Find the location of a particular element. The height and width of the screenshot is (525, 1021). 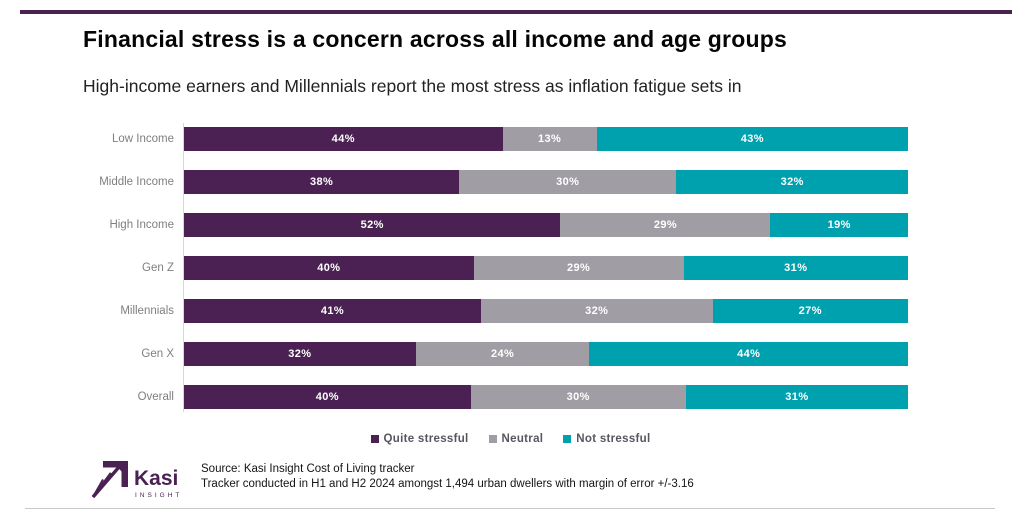

data-label: 43% is located at coordinates (752, 139).